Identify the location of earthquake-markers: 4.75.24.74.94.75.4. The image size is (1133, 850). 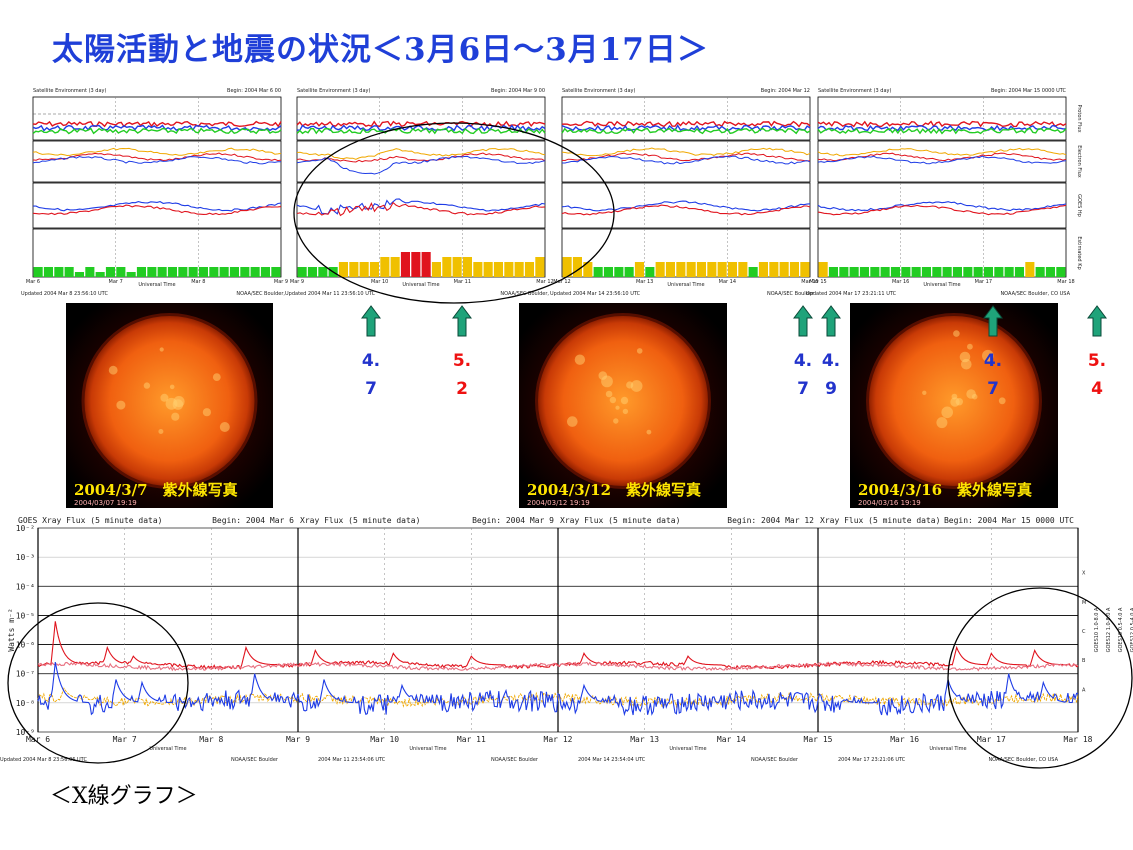
(734, 352).